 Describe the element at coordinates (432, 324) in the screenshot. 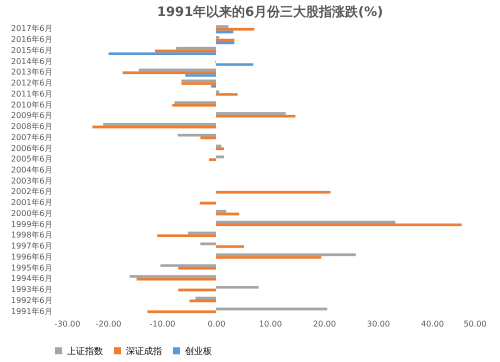

I see `x-tick-label: 40.00` at that location.